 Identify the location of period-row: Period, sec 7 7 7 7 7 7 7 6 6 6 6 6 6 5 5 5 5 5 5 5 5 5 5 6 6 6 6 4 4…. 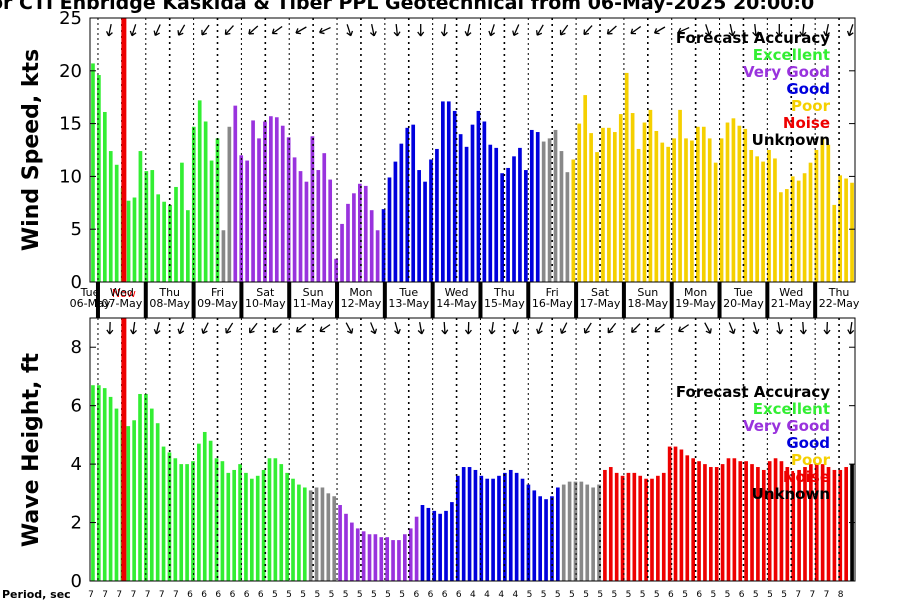
(423, 594).